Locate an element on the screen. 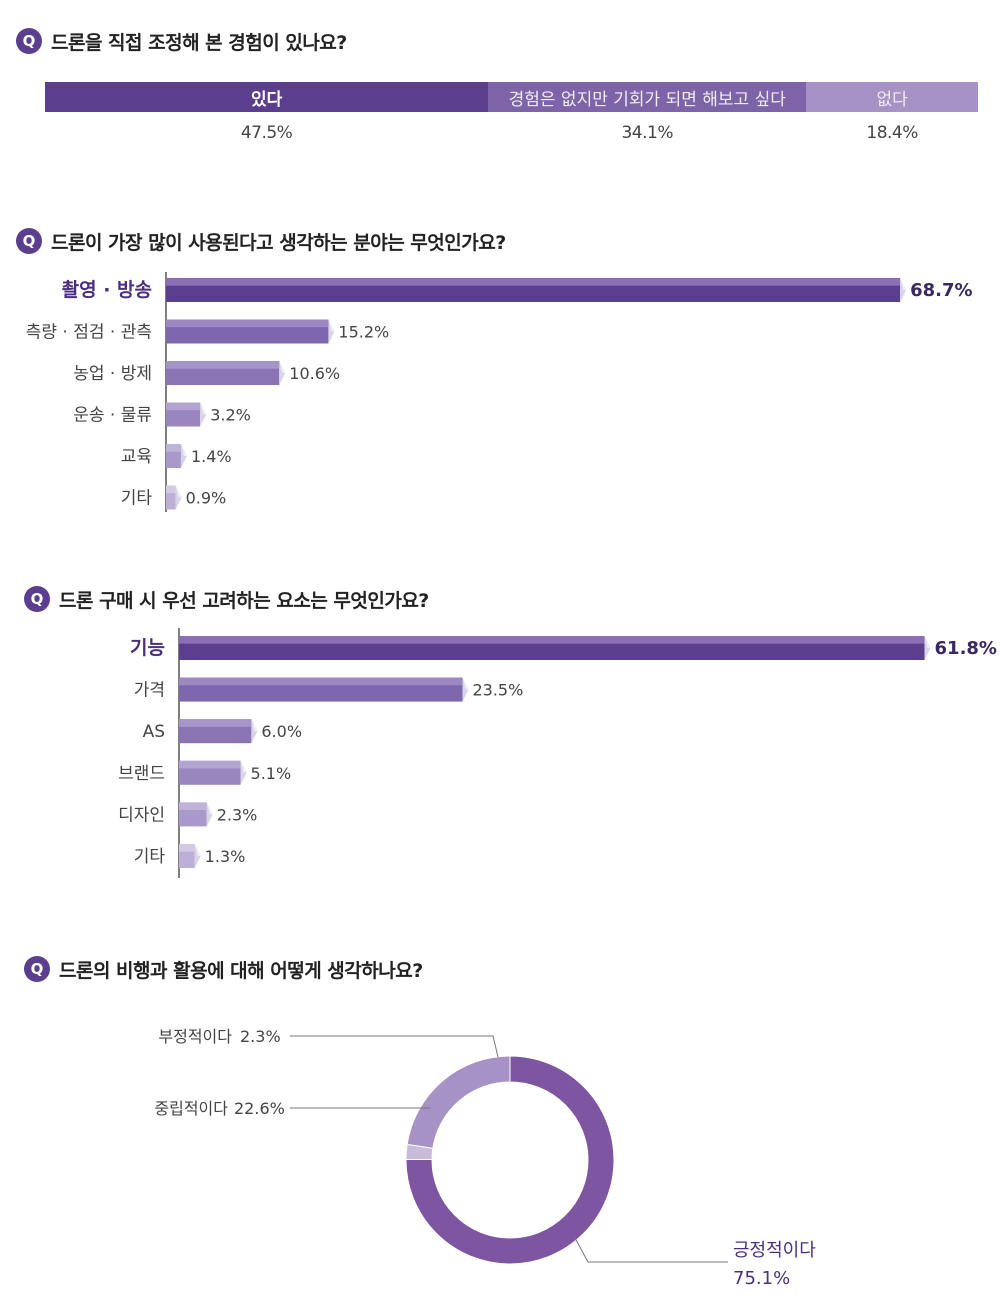 This screenshot has height=1307, width=1000. q3-value-label-1: 23.5% is located at coordinates (497, 690).